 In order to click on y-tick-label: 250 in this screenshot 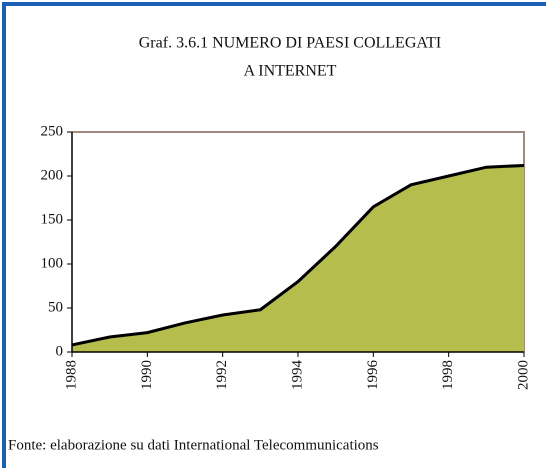, I will do `click(52, 131)`.